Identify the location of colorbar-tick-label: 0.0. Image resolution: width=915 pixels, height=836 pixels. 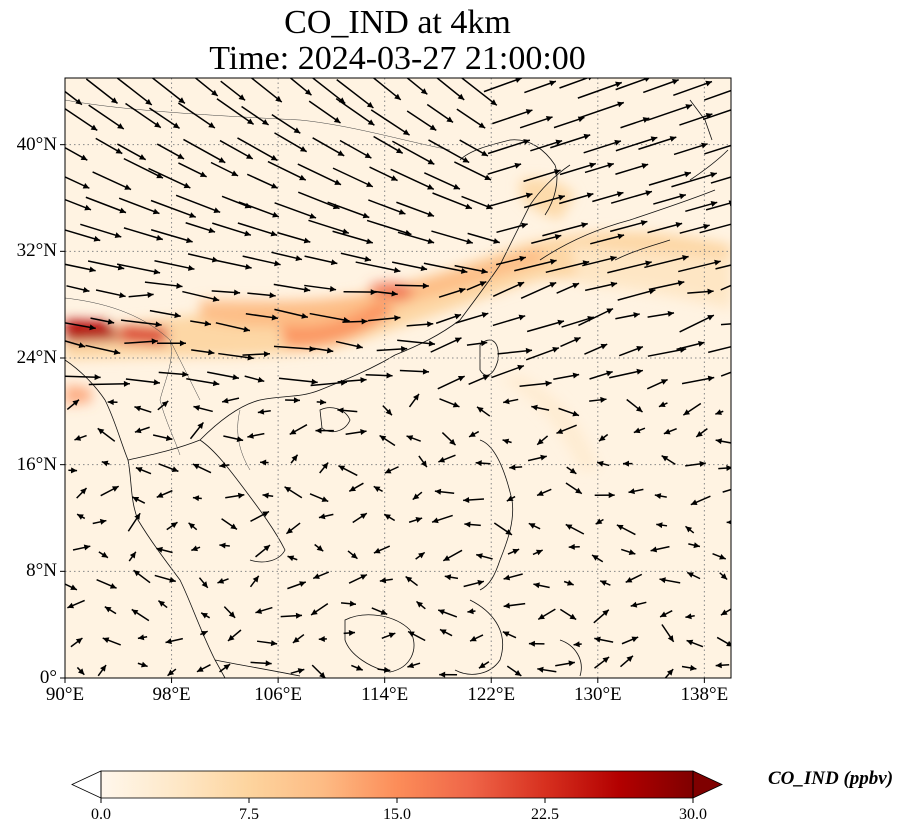
(101, 814).